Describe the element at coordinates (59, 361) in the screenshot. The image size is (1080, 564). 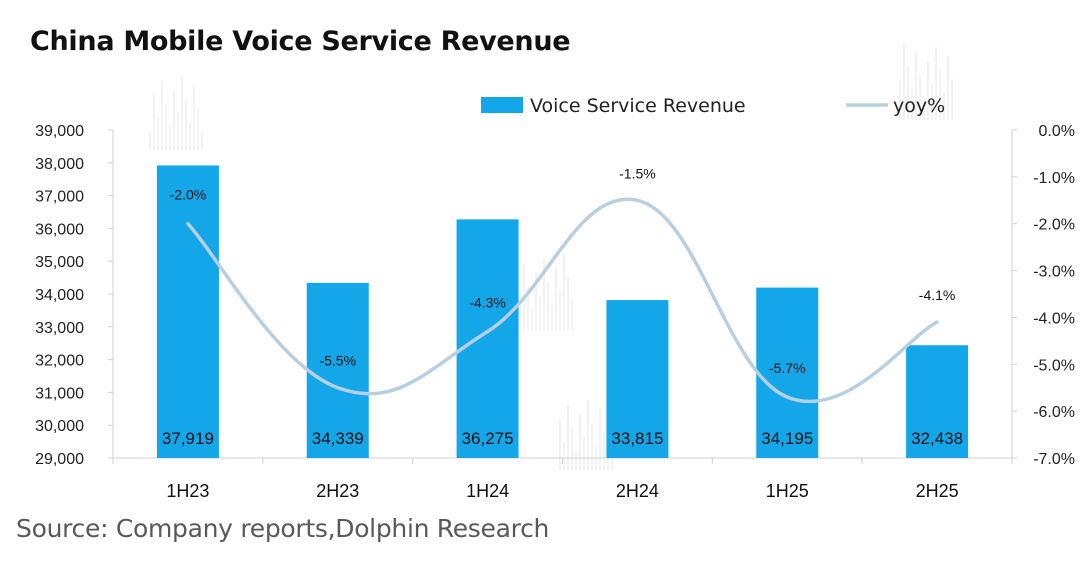
I see `y-left-tick-label: 32,000` at that location.